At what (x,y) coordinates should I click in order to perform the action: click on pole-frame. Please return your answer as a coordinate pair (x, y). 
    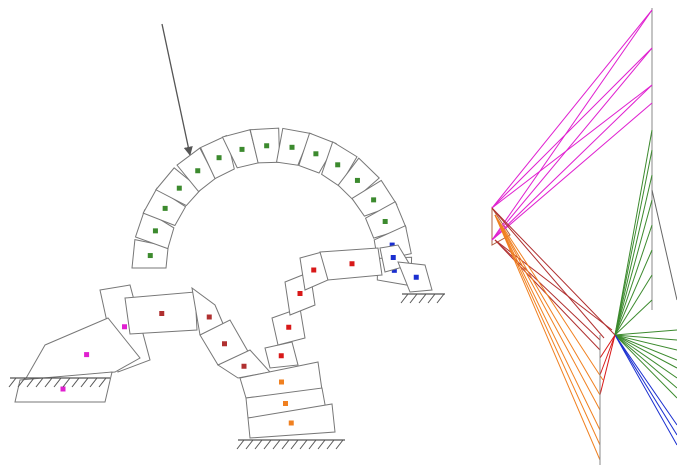
    Looking at the image, I should click on (501, 226).